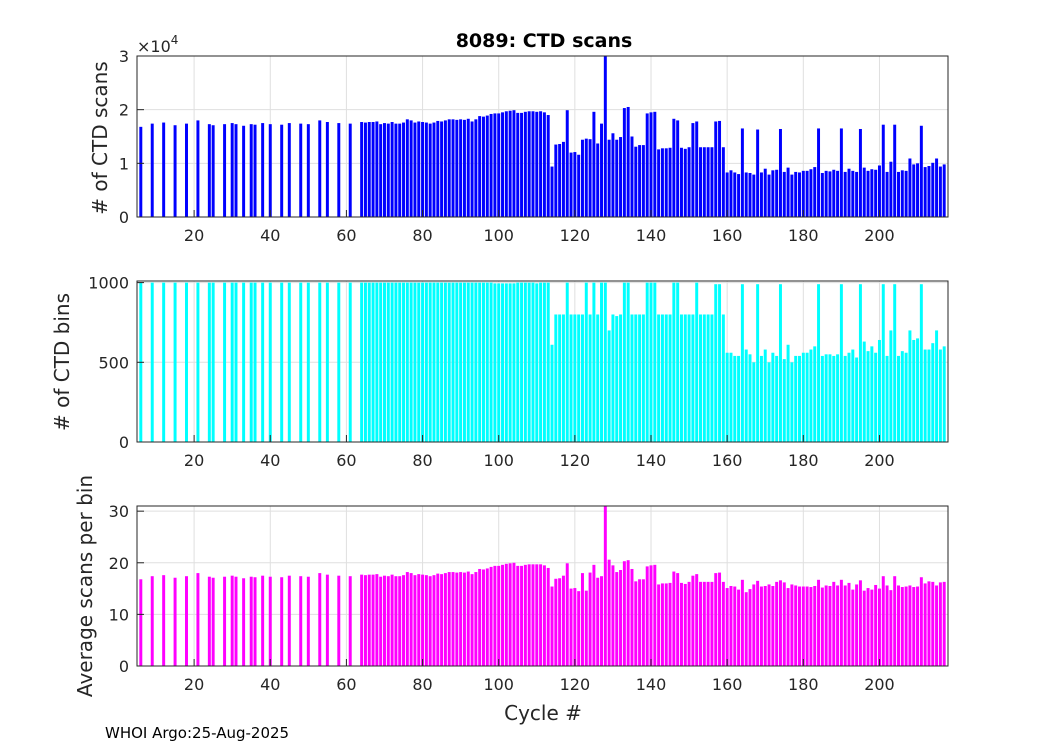 This screenshot has width=1050, height=750. I want to click on panel-avg-ytick-label: 0, so click(124, 666).